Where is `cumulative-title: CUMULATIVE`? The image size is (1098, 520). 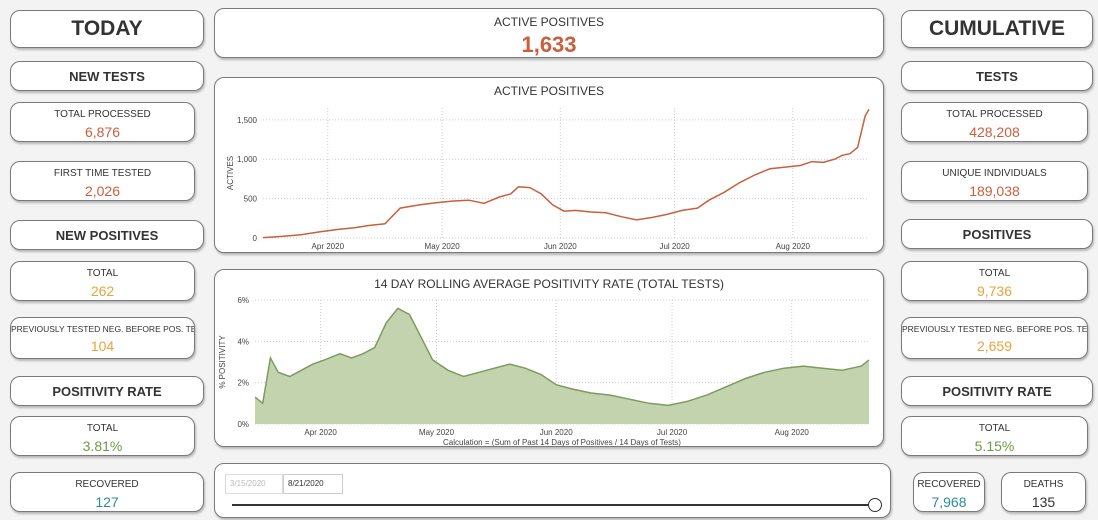
cumulative-title: CUMULATIVE is located at coordinates (997, 29).